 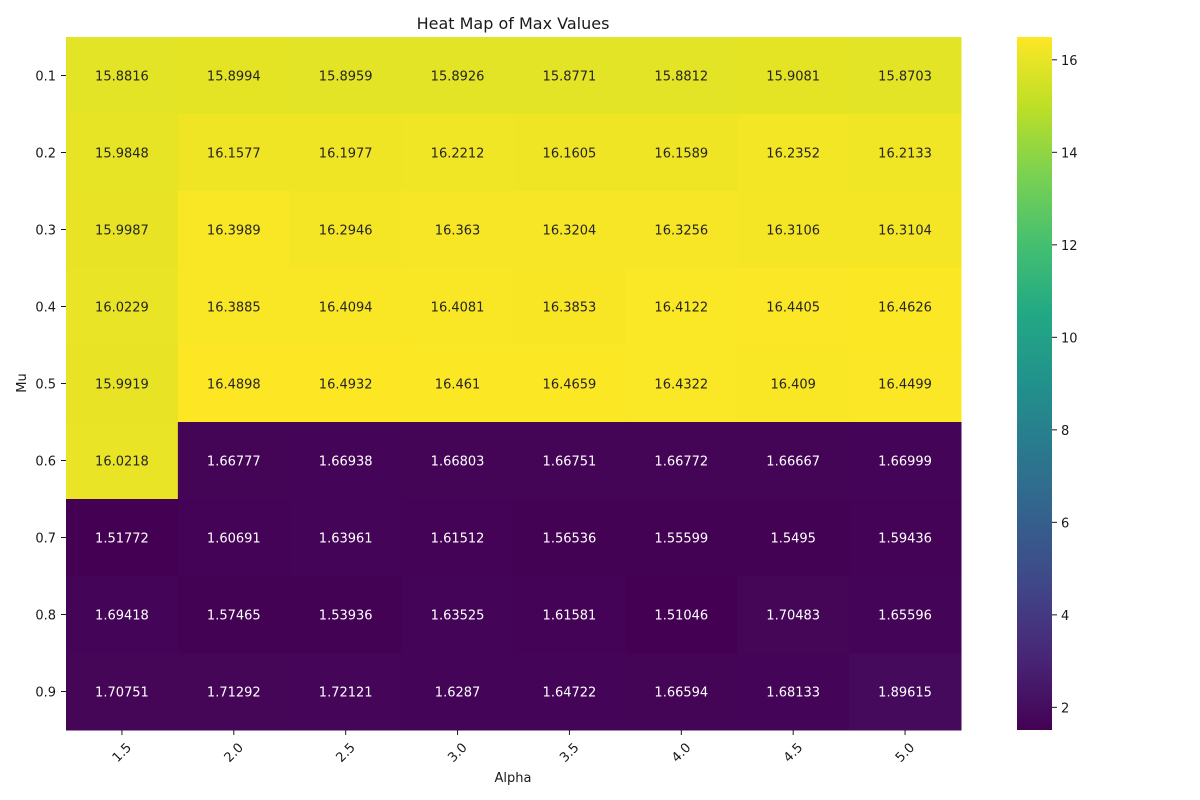 I want to click on cell-value-label: 15.9848, so click(x=122, y=154).